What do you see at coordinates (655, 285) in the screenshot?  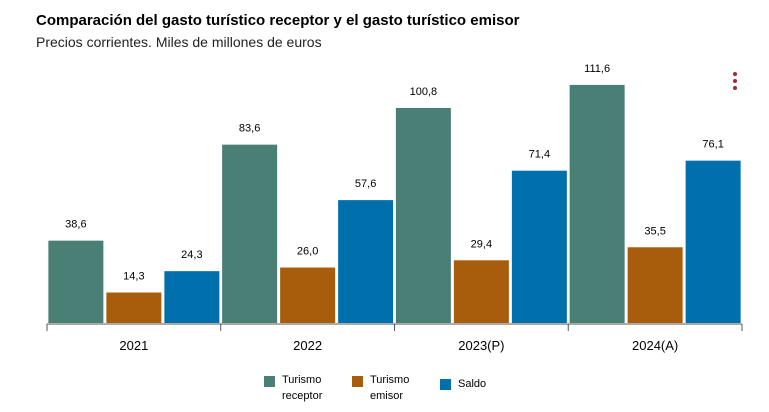 I see `bar-turismo-emisor-2024a` at bounding box center [655, 285].